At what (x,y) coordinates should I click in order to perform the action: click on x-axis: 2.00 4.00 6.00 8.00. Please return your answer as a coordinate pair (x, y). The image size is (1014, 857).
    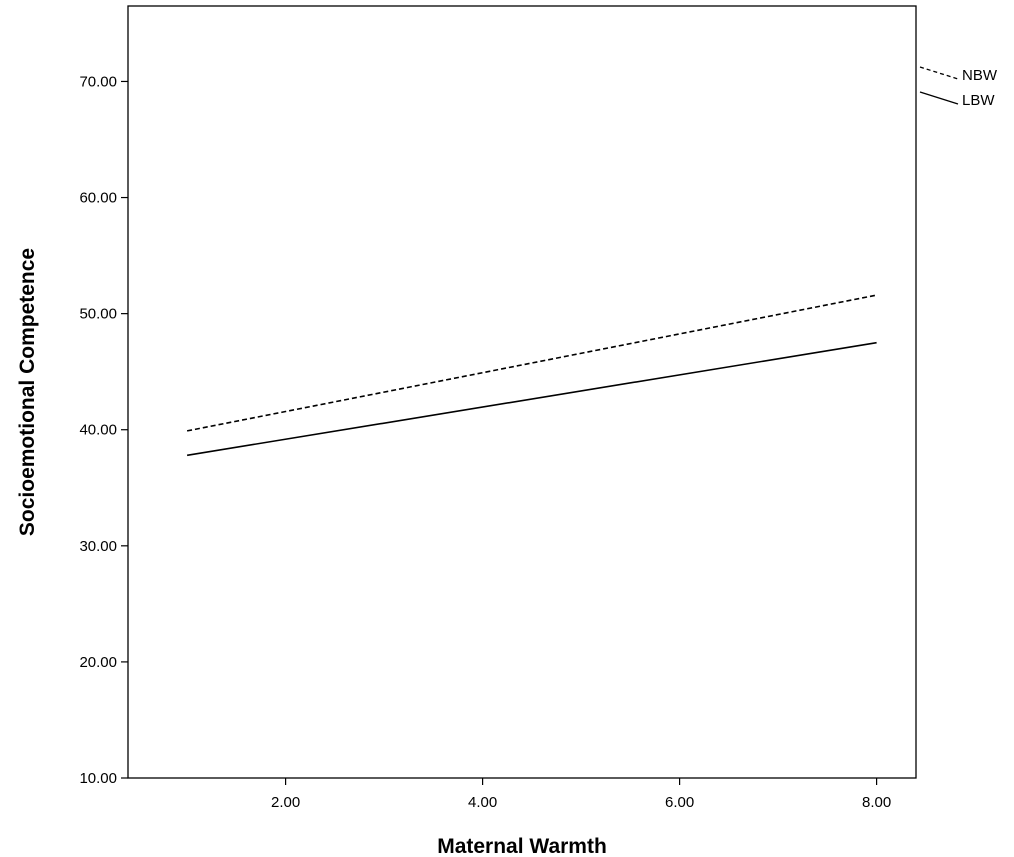
    Looking at the image, I should click on (581, 794).